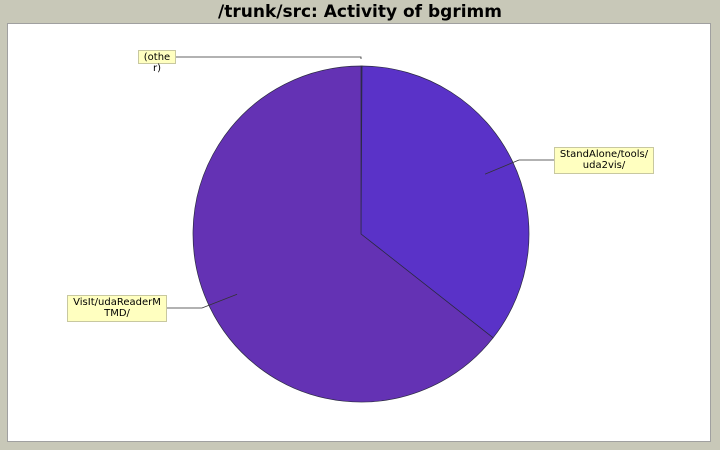  What do you see at coordinates (445, 202) in the screenshot?
I see `pie-slice-standalone-tools` at bounding box center [445, 202].